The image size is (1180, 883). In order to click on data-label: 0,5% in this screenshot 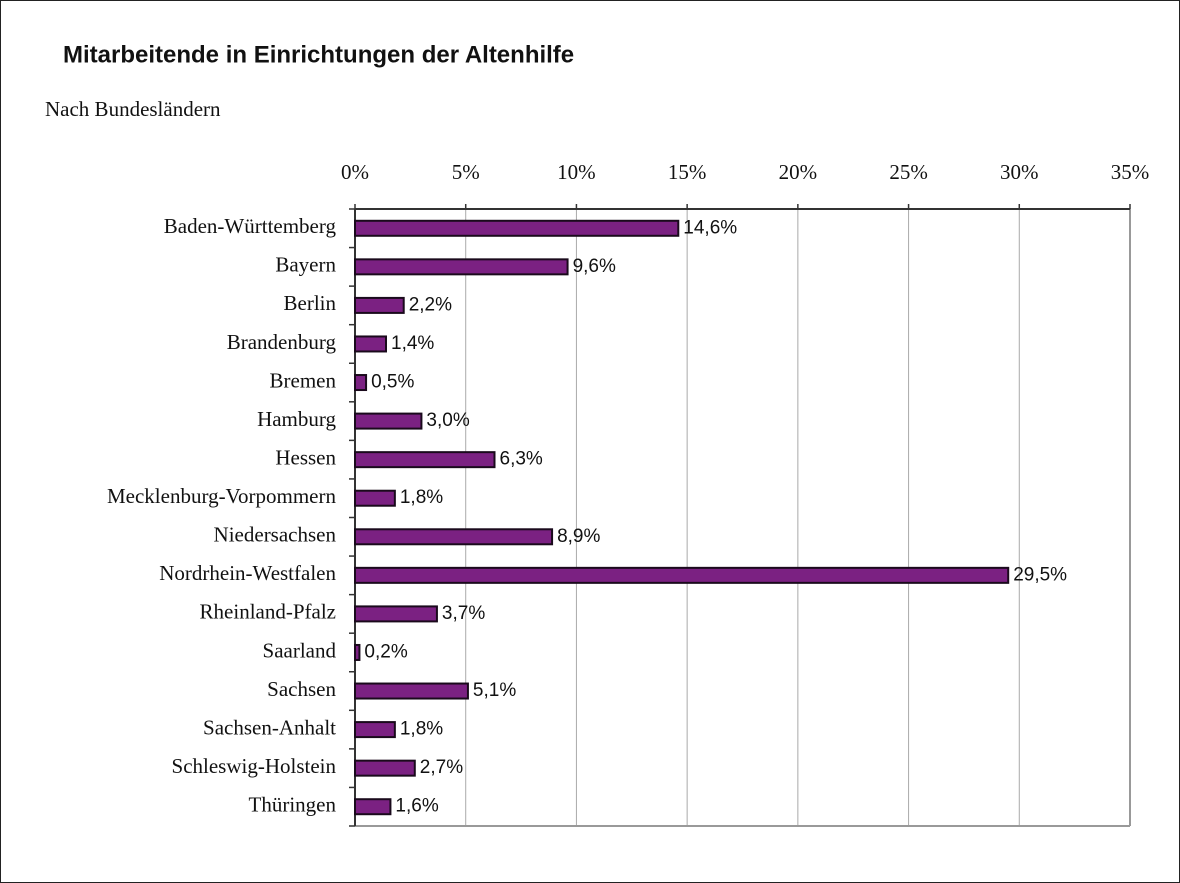, I will do `click(392, 382)`.